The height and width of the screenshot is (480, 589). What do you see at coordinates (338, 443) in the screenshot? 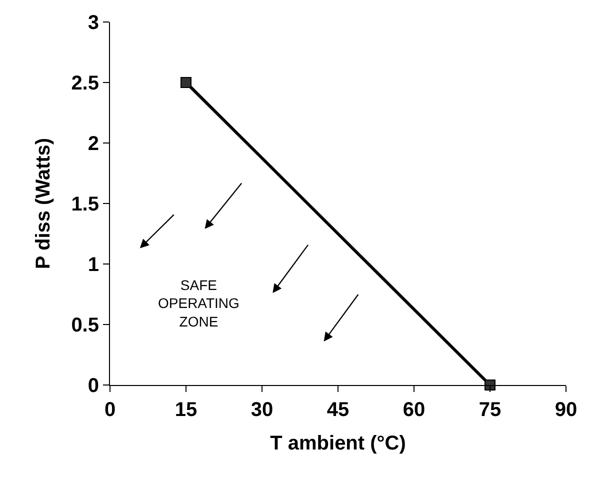
I see `x-axis-title: T ambient (°C)` at bounding box center [338, 443].